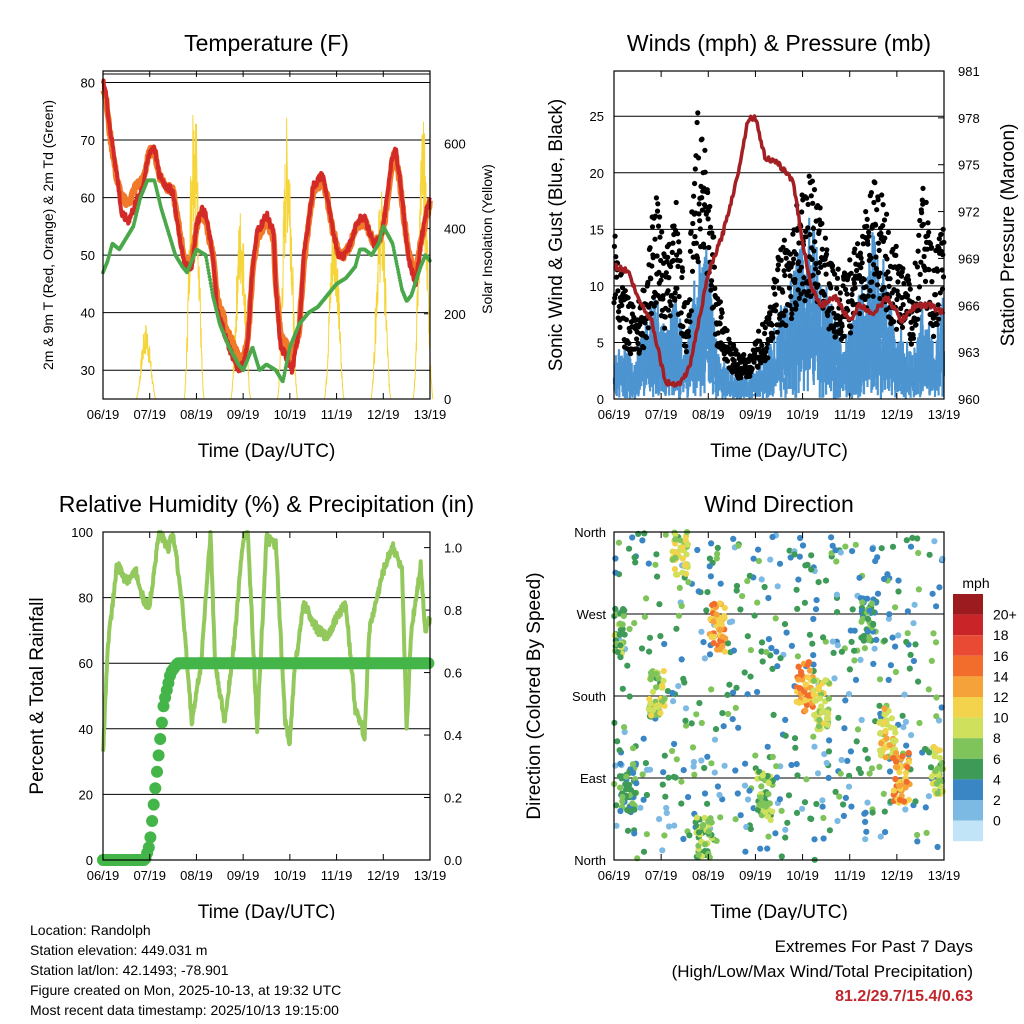 This screenshot has width=1024, height=1024. I want to click on legend-title: mph, so click(975, 583).